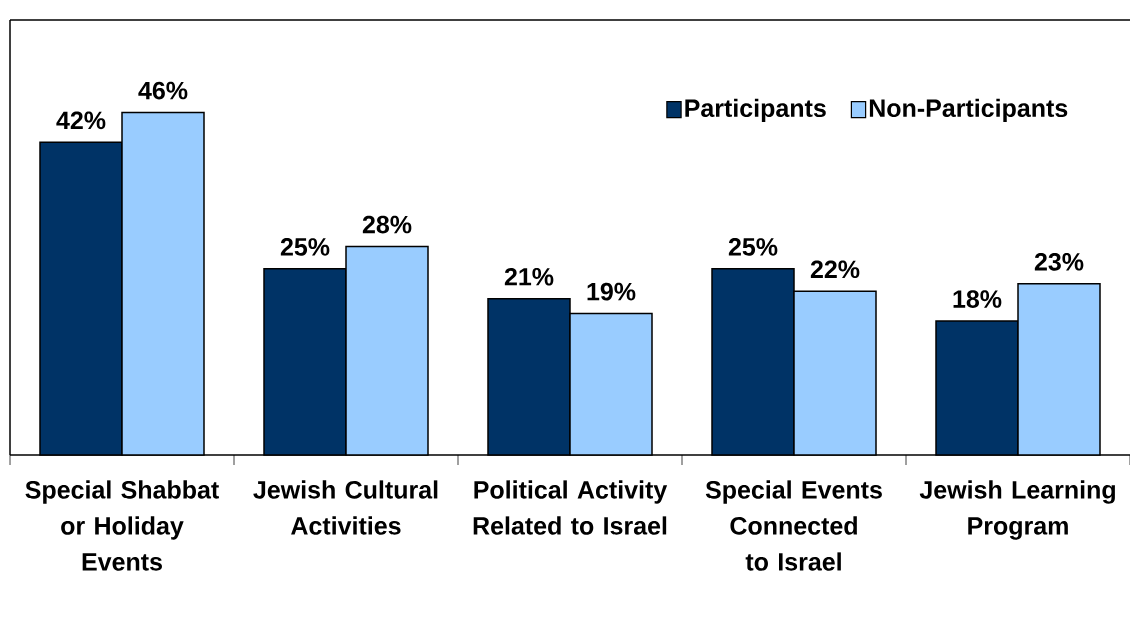 This screenshot has width=1130, height=622. I want to click on data-label: 22%, so click(835, 269).